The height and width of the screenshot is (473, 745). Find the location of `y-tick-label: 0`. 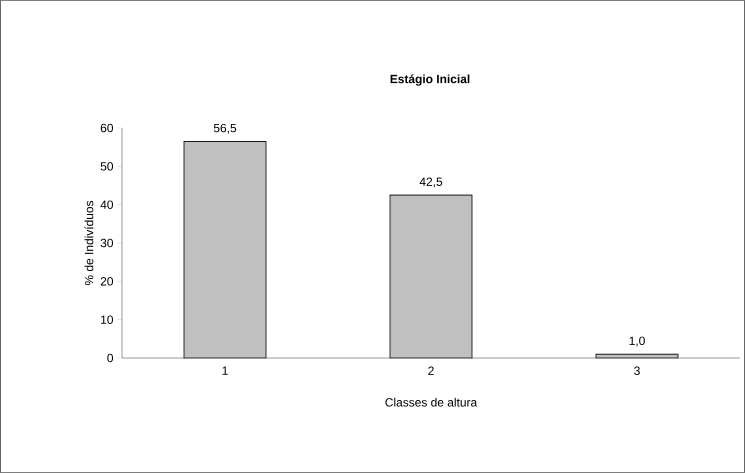

y-tick-label: 0 is located at coordinates (110, 358).